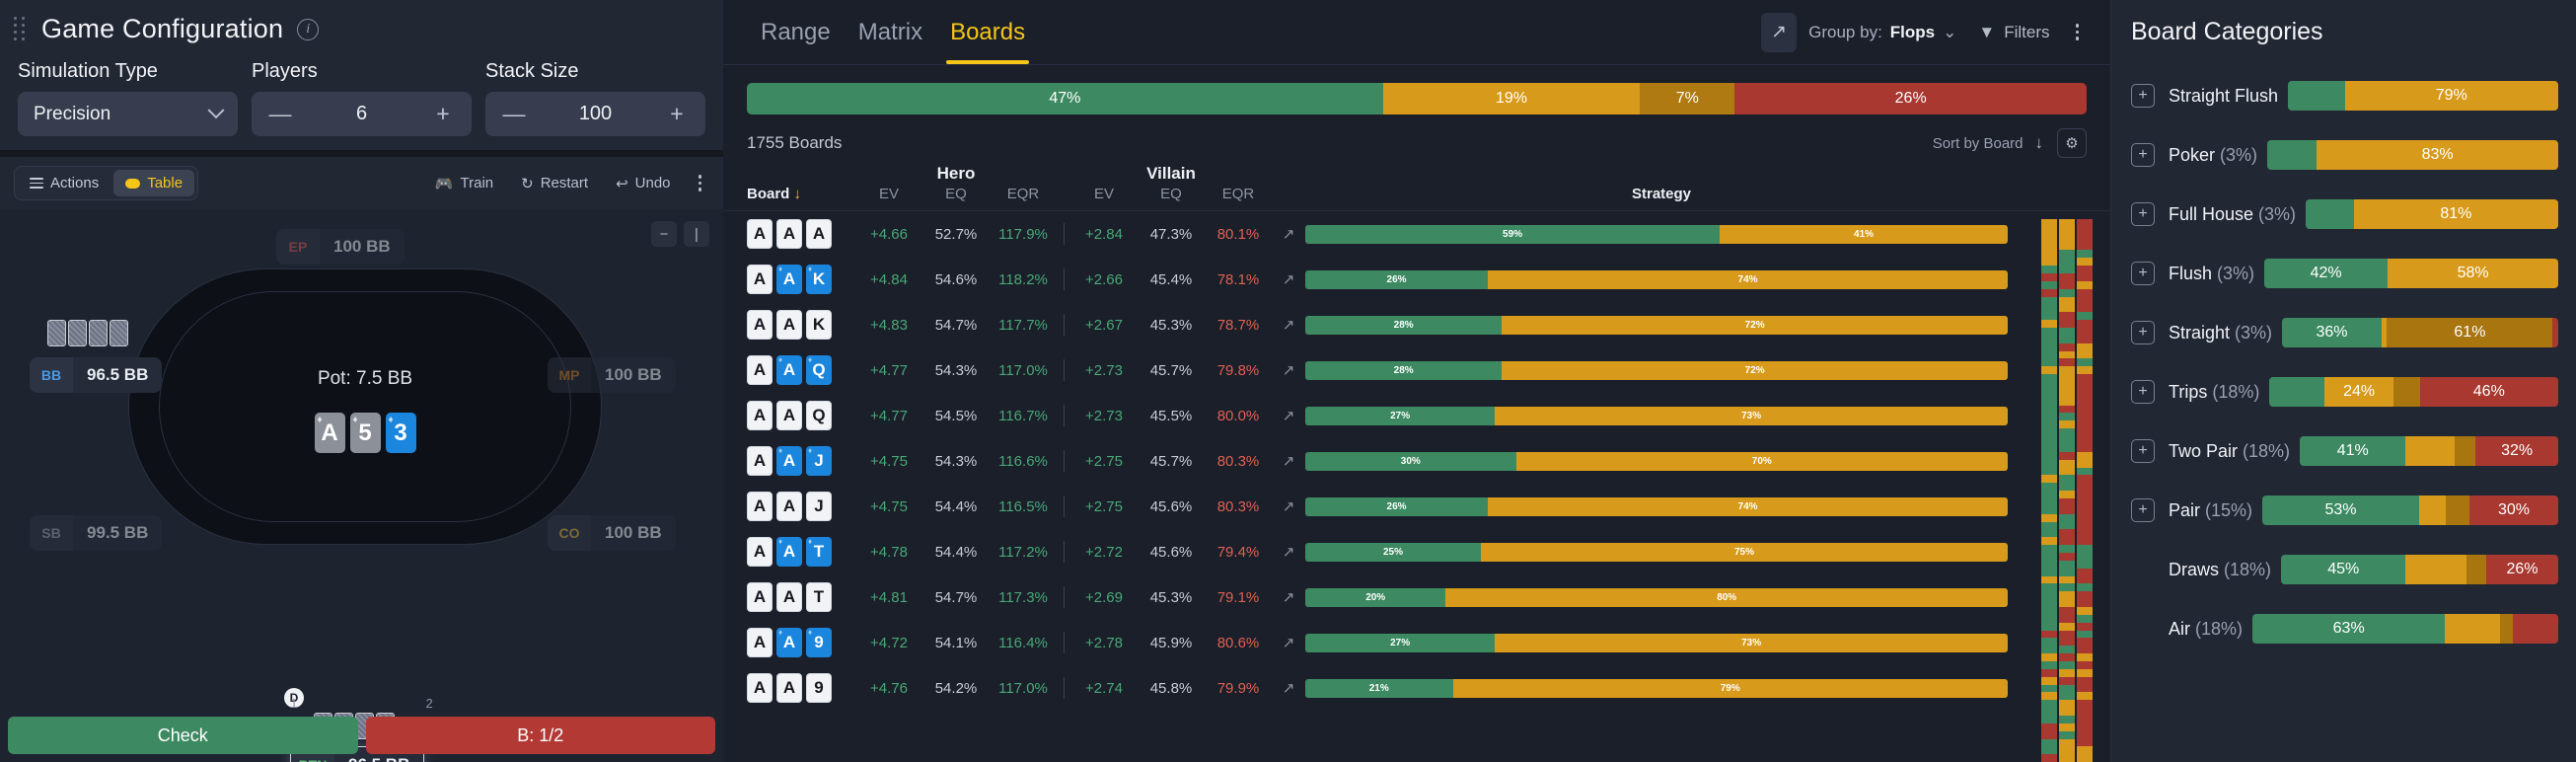 Image resolution: width=2576 pixels, height=762 pixels. What do you see at coordinates (1023, 194) in the screenshot?
I see `column-header-hero-eqr: EQR` at bounding box center [1023, 194].